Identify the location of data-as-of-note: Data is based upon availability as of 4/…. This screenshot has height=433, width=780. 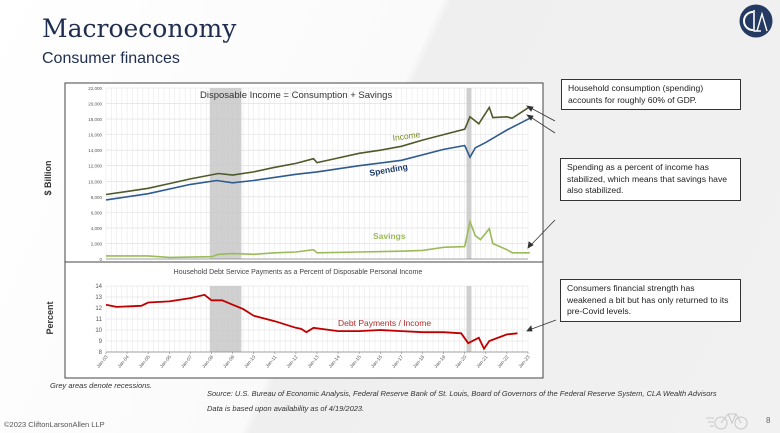
(286, 408).